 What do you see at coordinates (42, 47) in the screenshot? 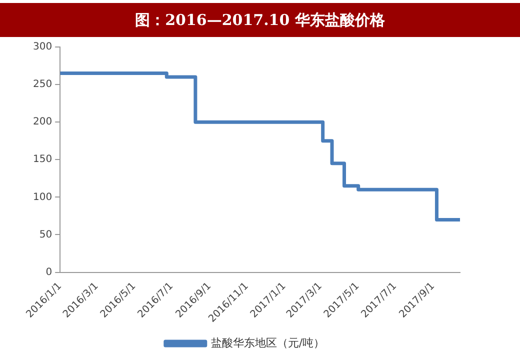
I see `y-tick-label: 300` at bounding box center [42, 47].